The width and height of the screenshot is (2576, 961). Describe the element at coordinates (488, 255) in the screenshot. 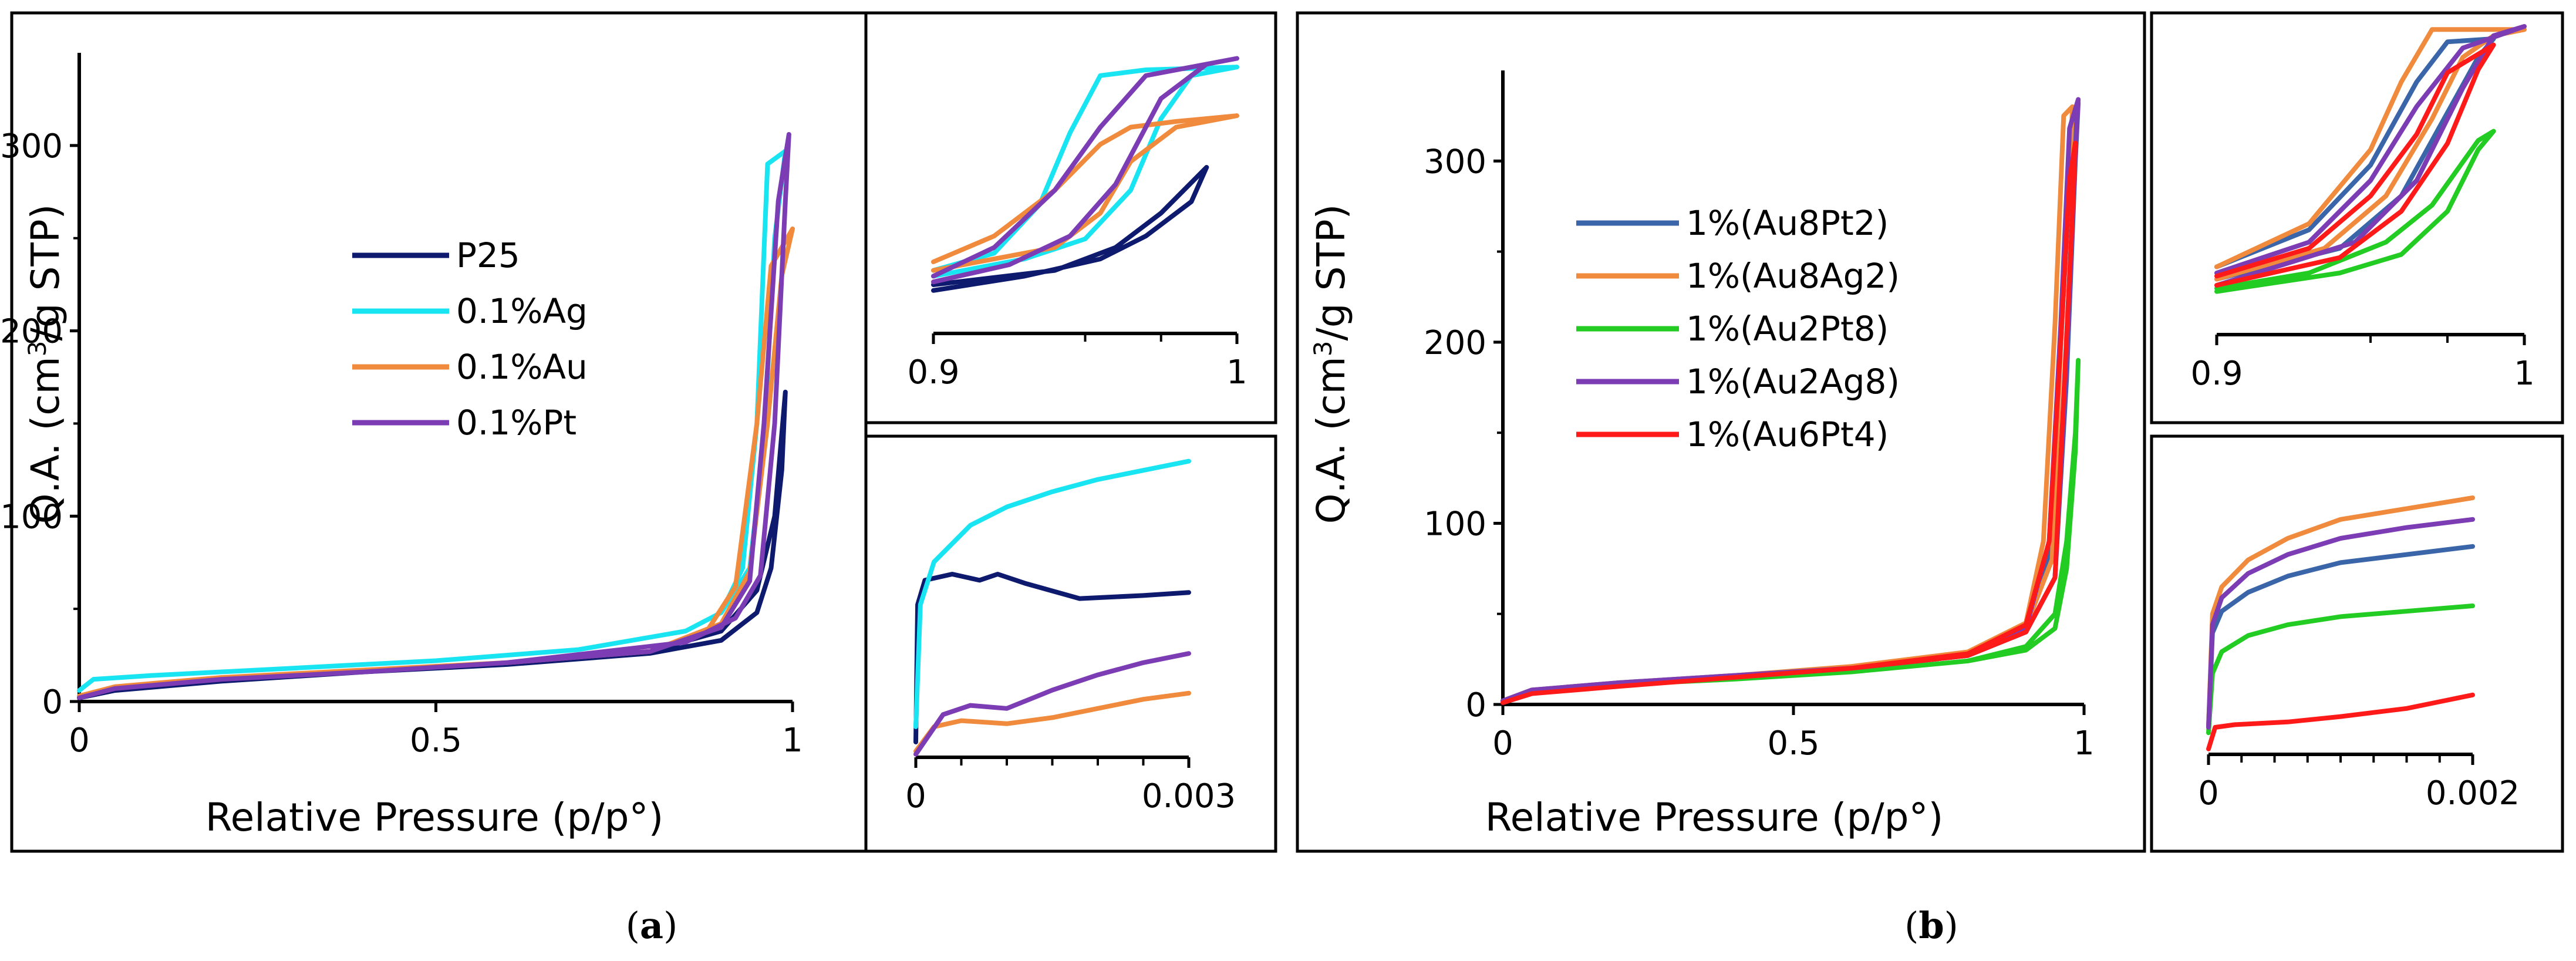

I see `legend-label: P25` at that location.